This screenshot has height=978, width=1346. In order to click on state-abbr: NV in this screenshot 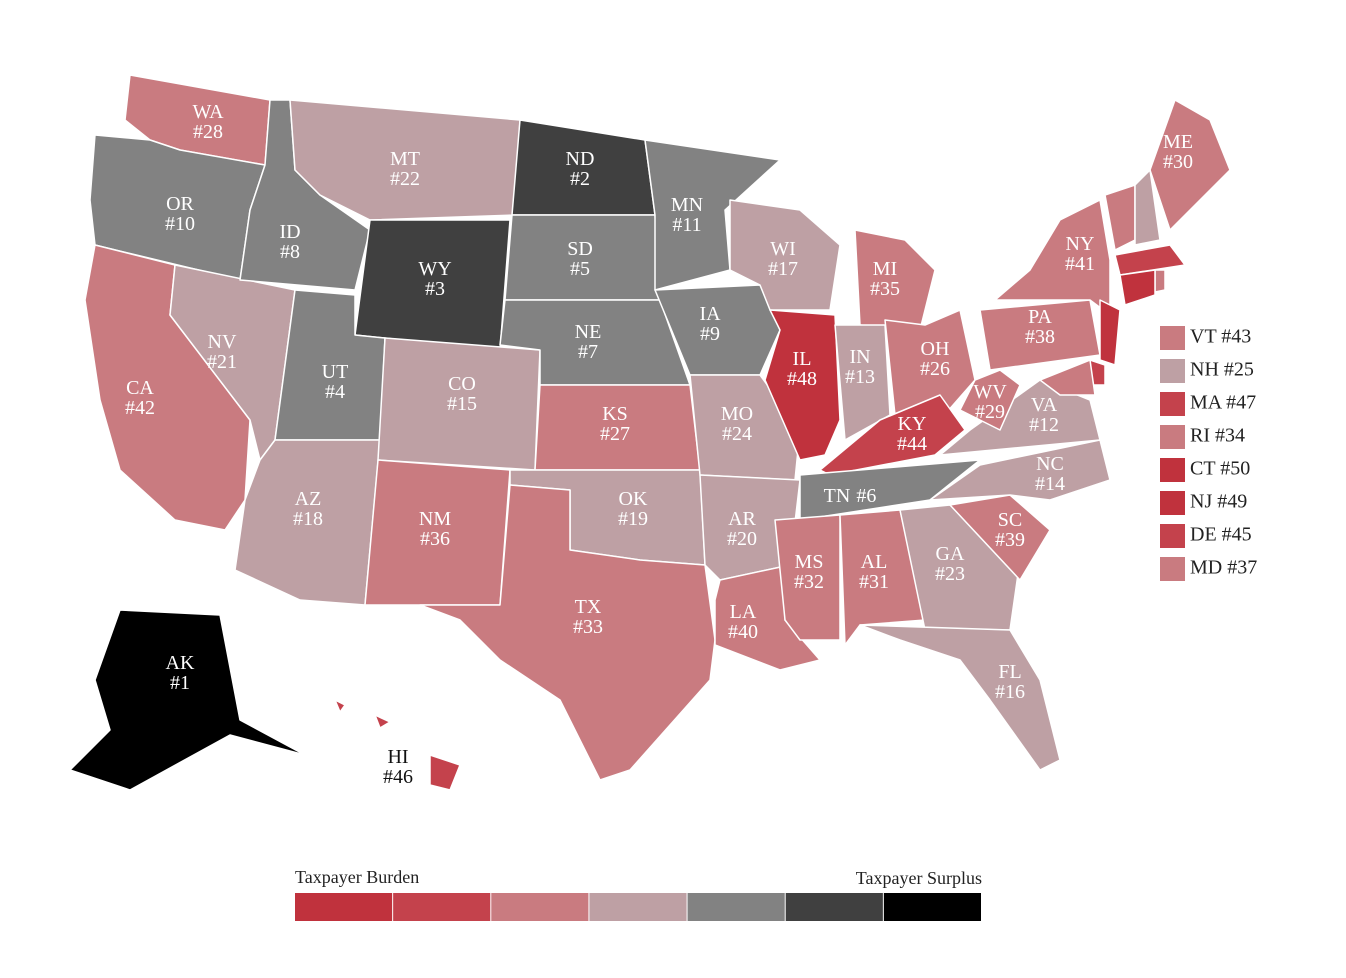, I will do `click(222, 342)`.